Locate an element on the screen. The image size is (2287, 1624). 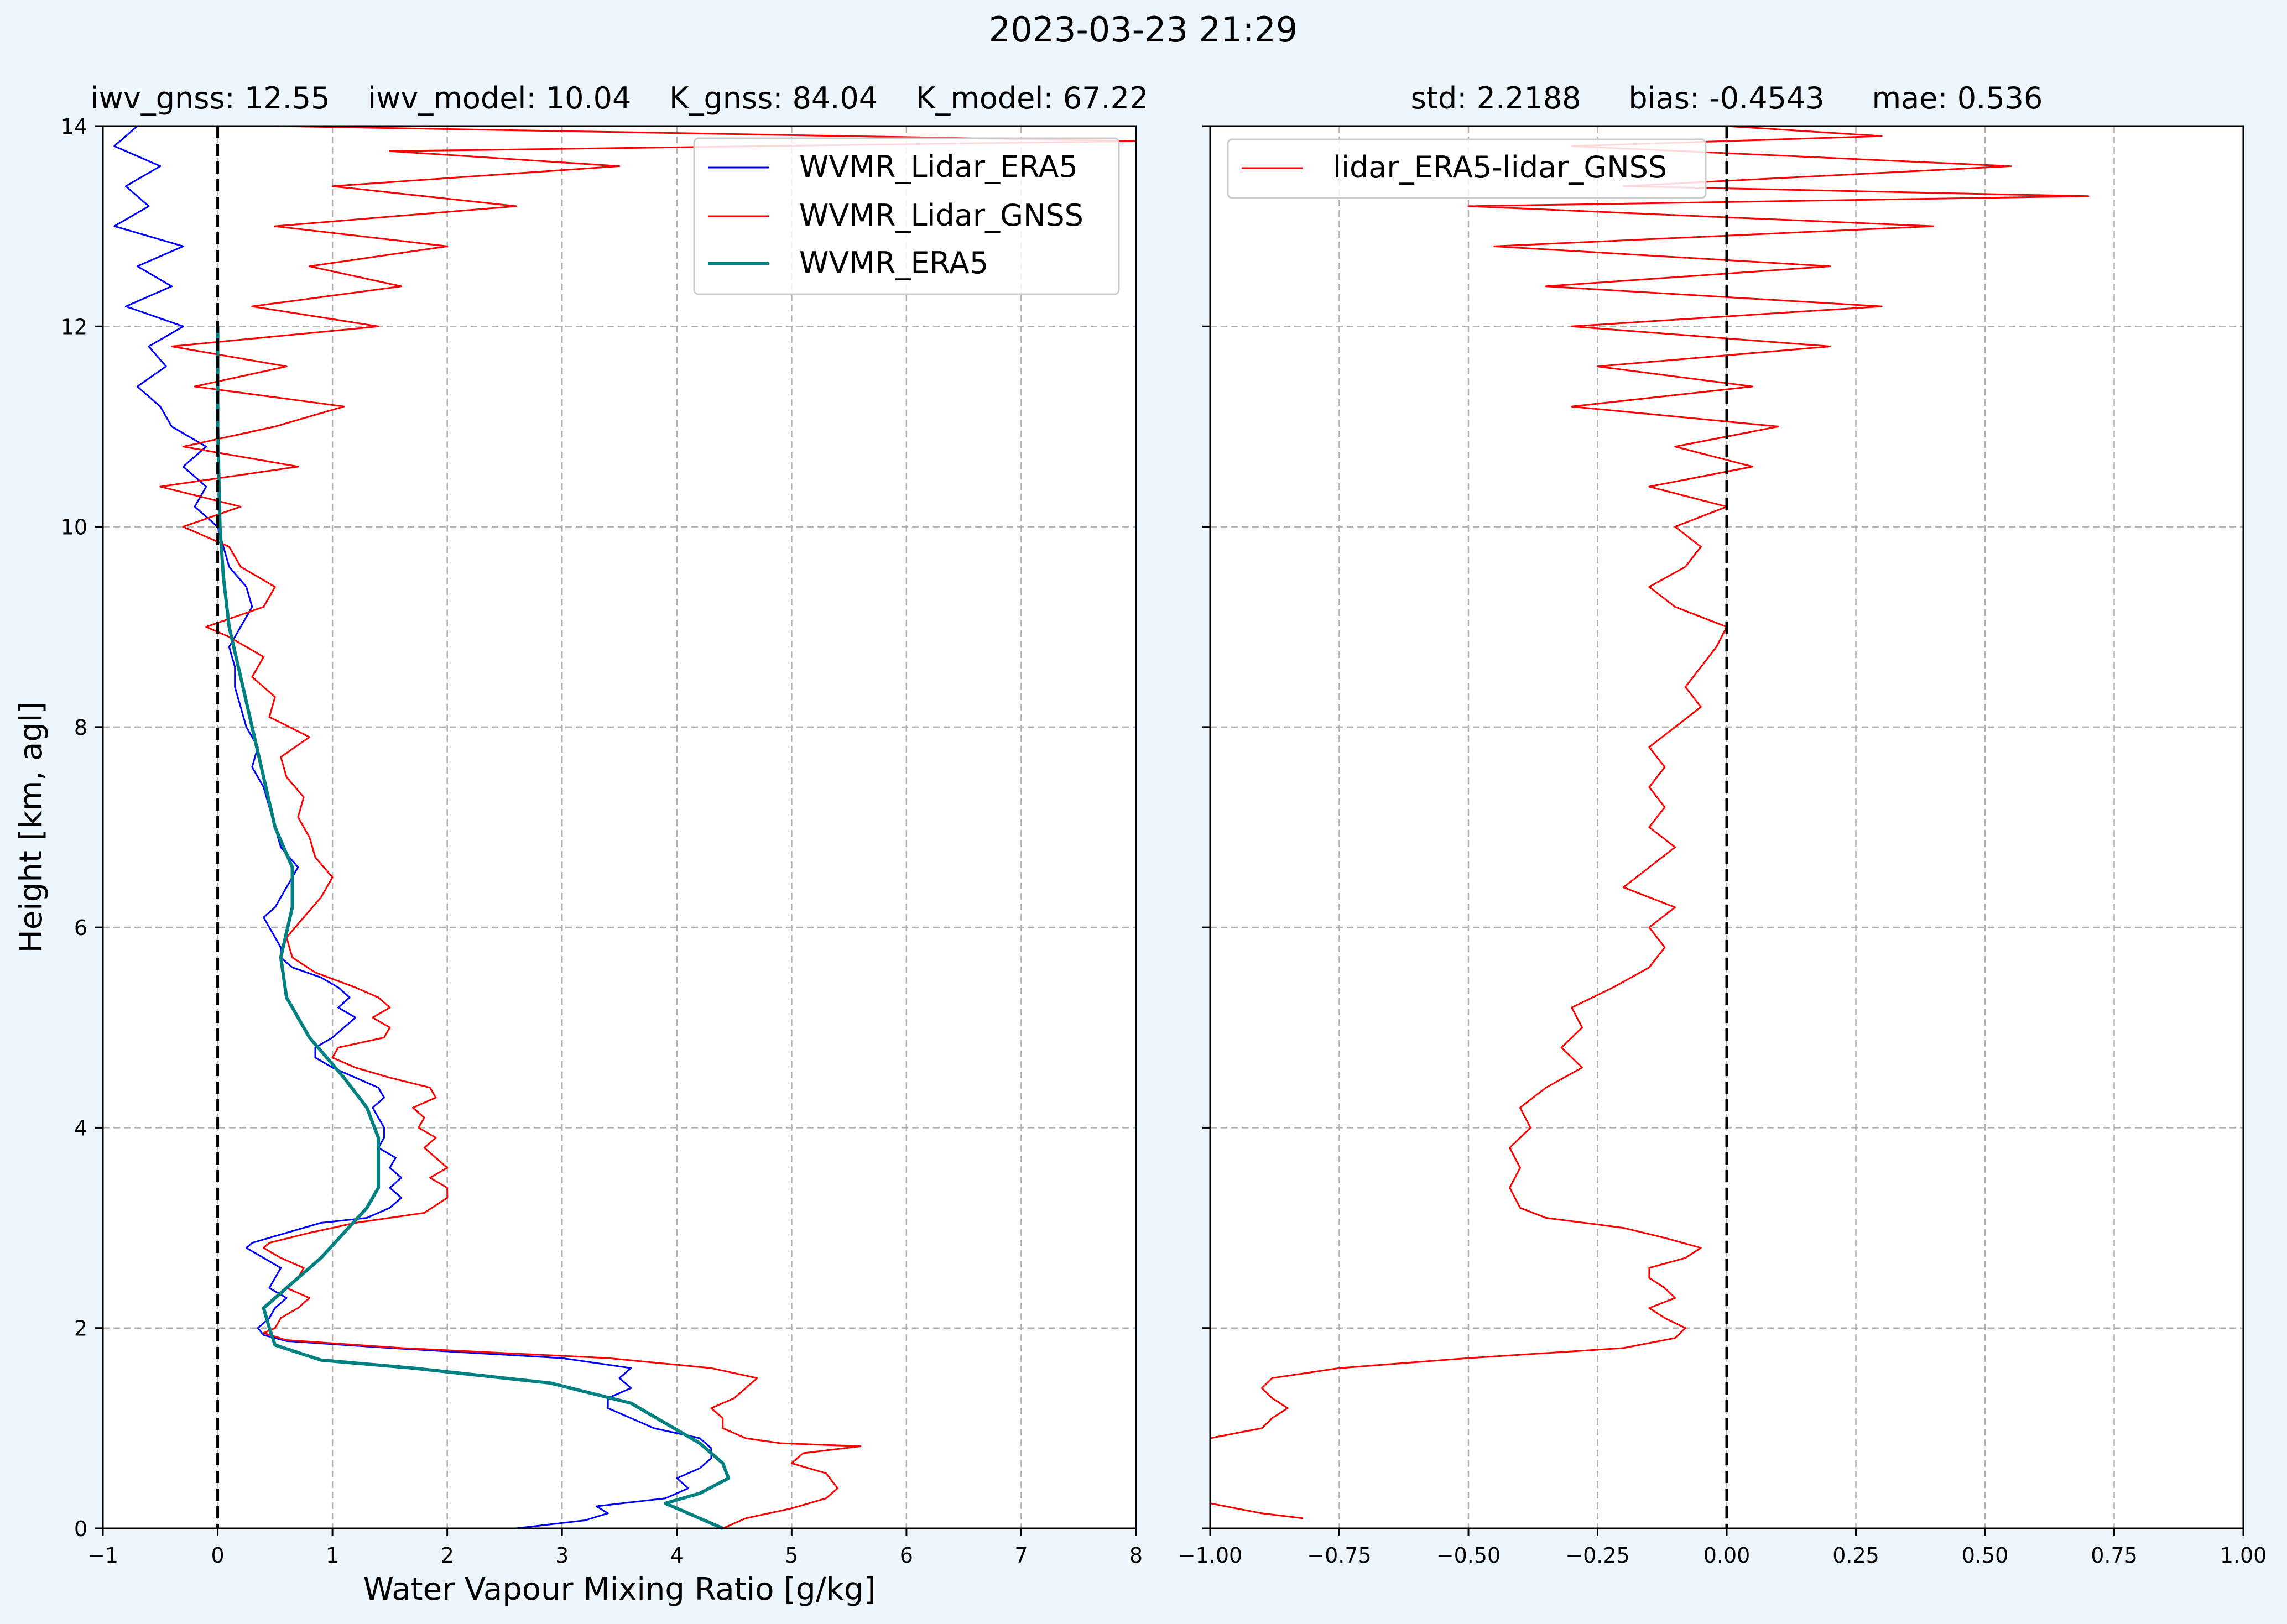
x-tick-label: 2 is located at coordinates (448, 1555).